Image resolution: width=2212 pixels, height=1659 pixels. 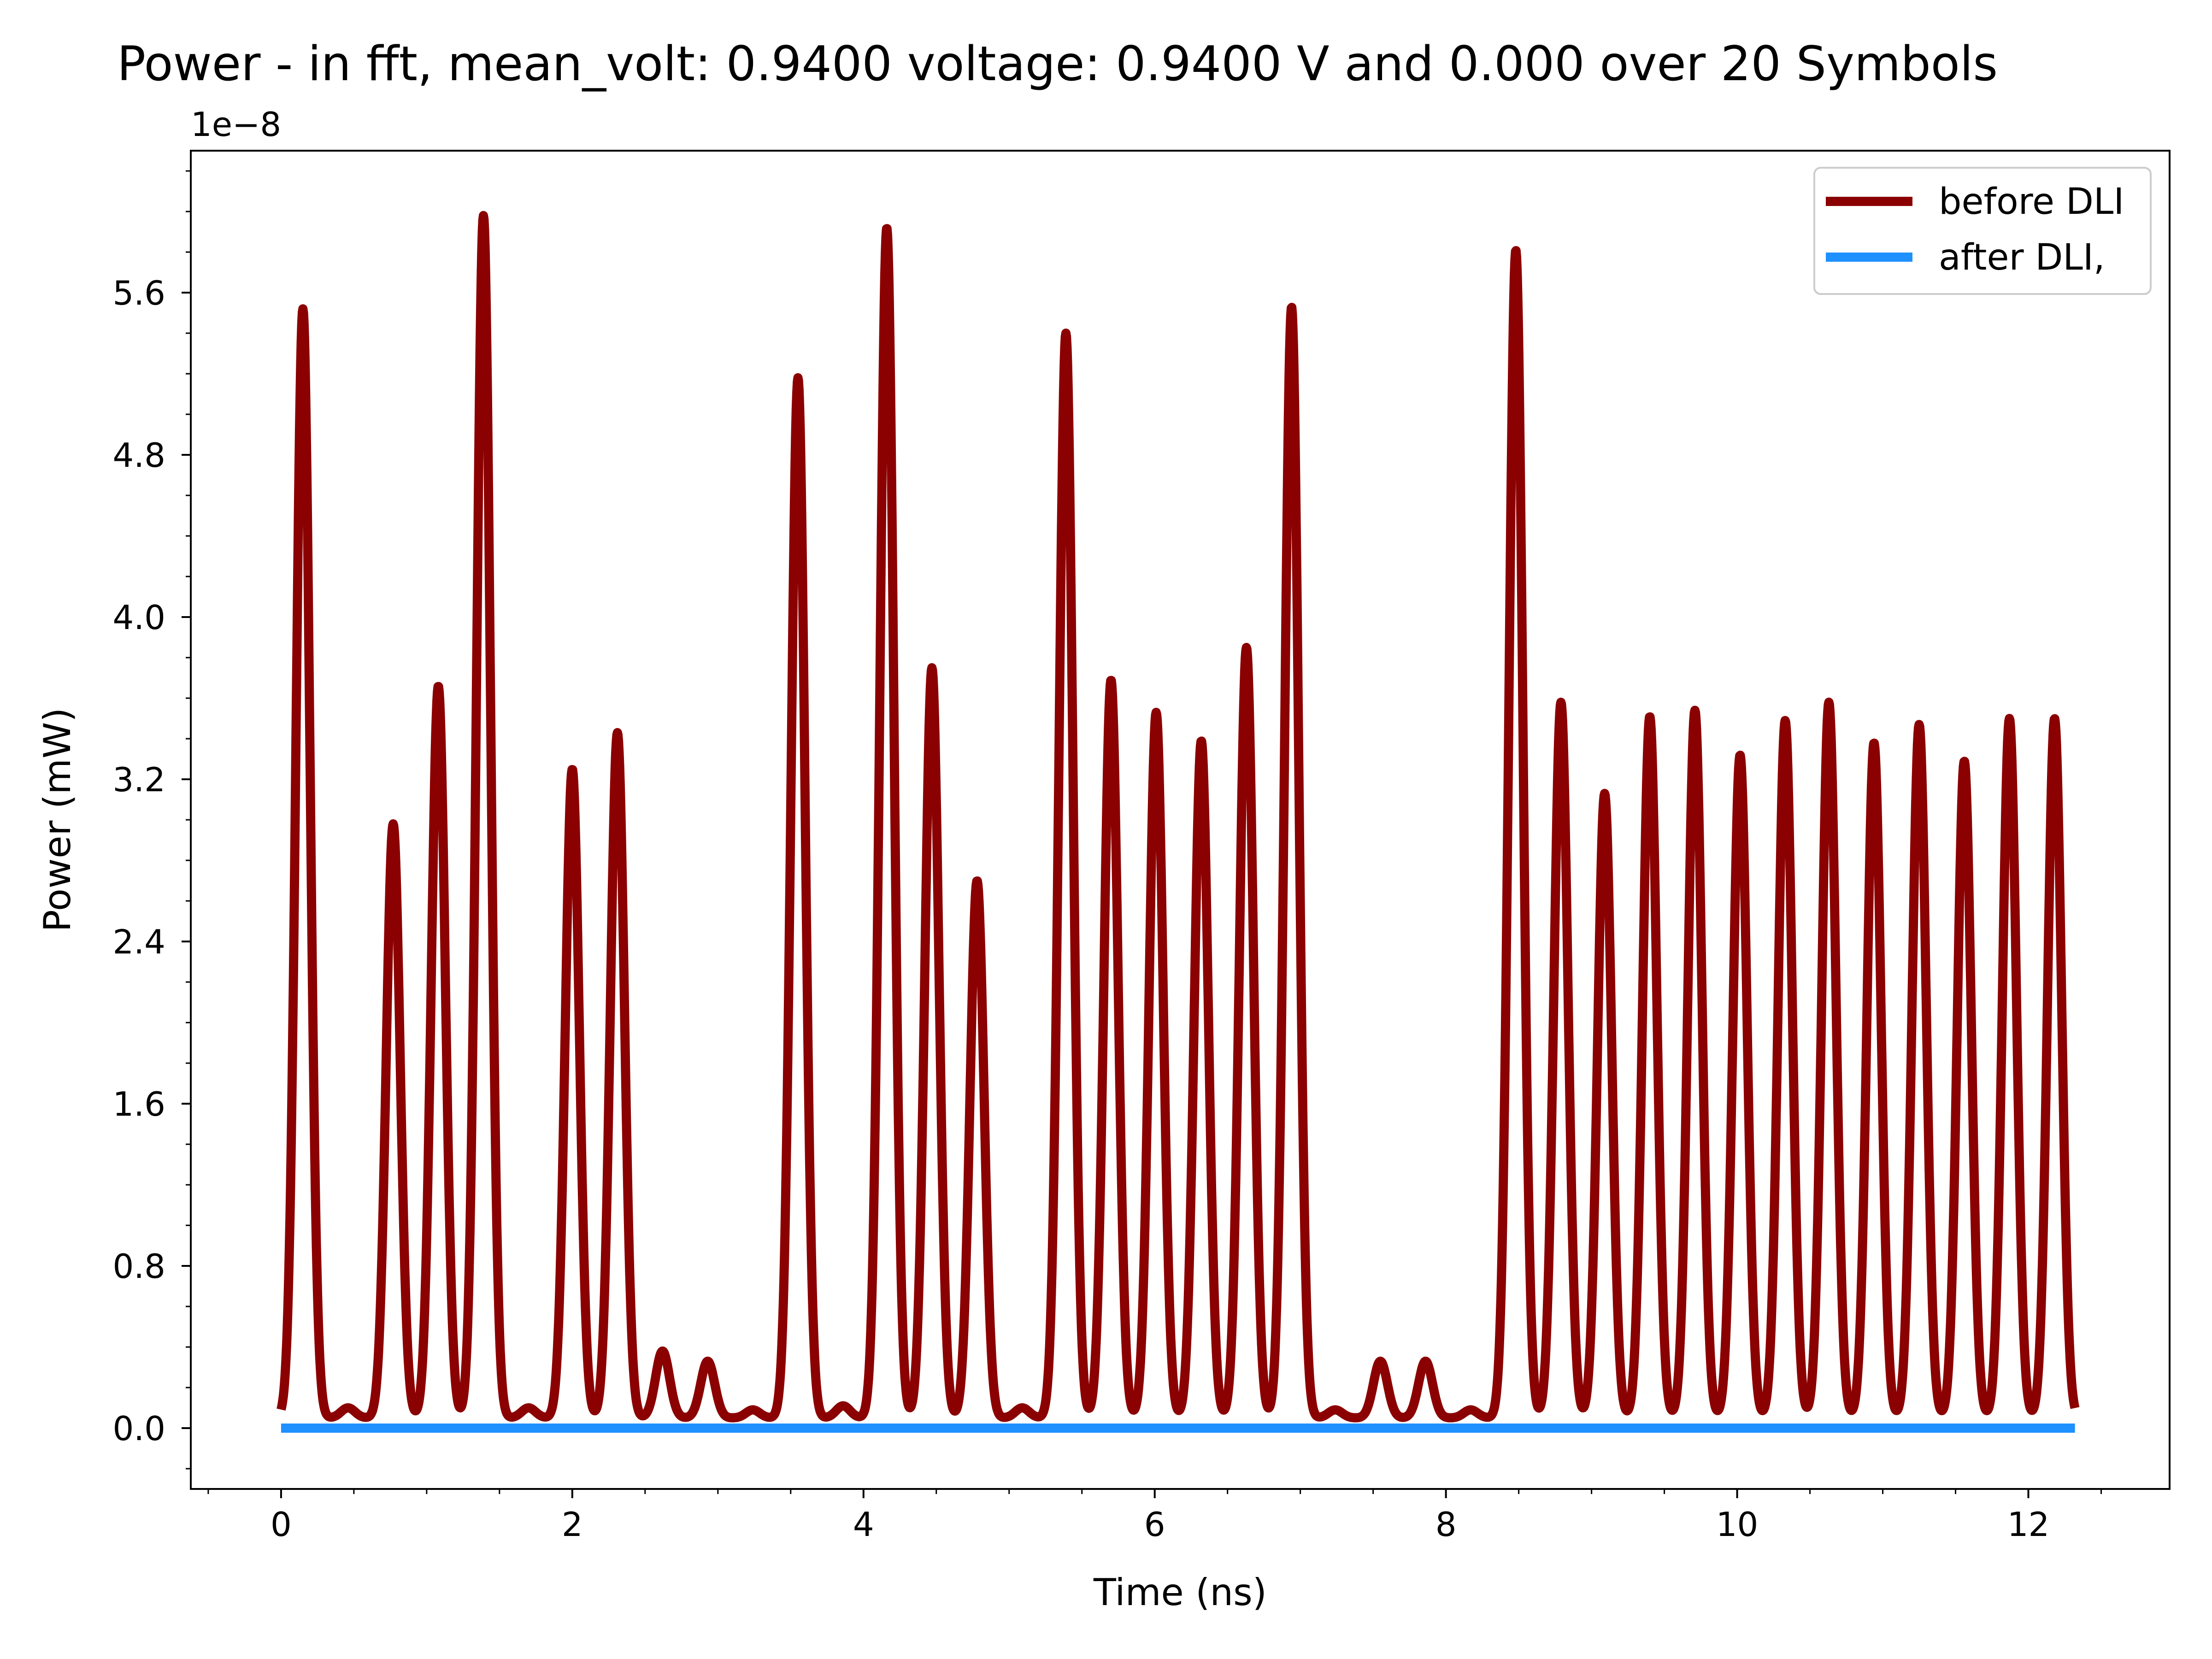 I want to click on x-tick-label: 0, so click(x=281, y=1524).